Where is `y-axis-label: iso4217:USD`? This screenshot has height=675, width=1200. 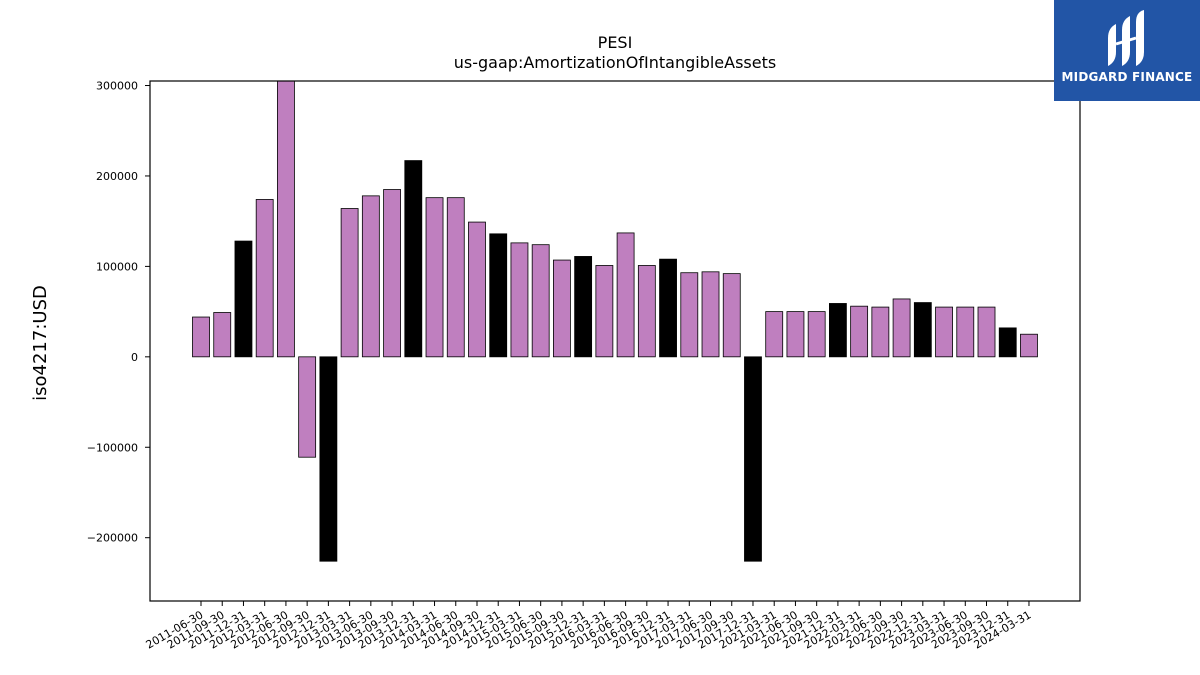
y-axis-label: iso4217:USD is located at coordinates (40, 343).